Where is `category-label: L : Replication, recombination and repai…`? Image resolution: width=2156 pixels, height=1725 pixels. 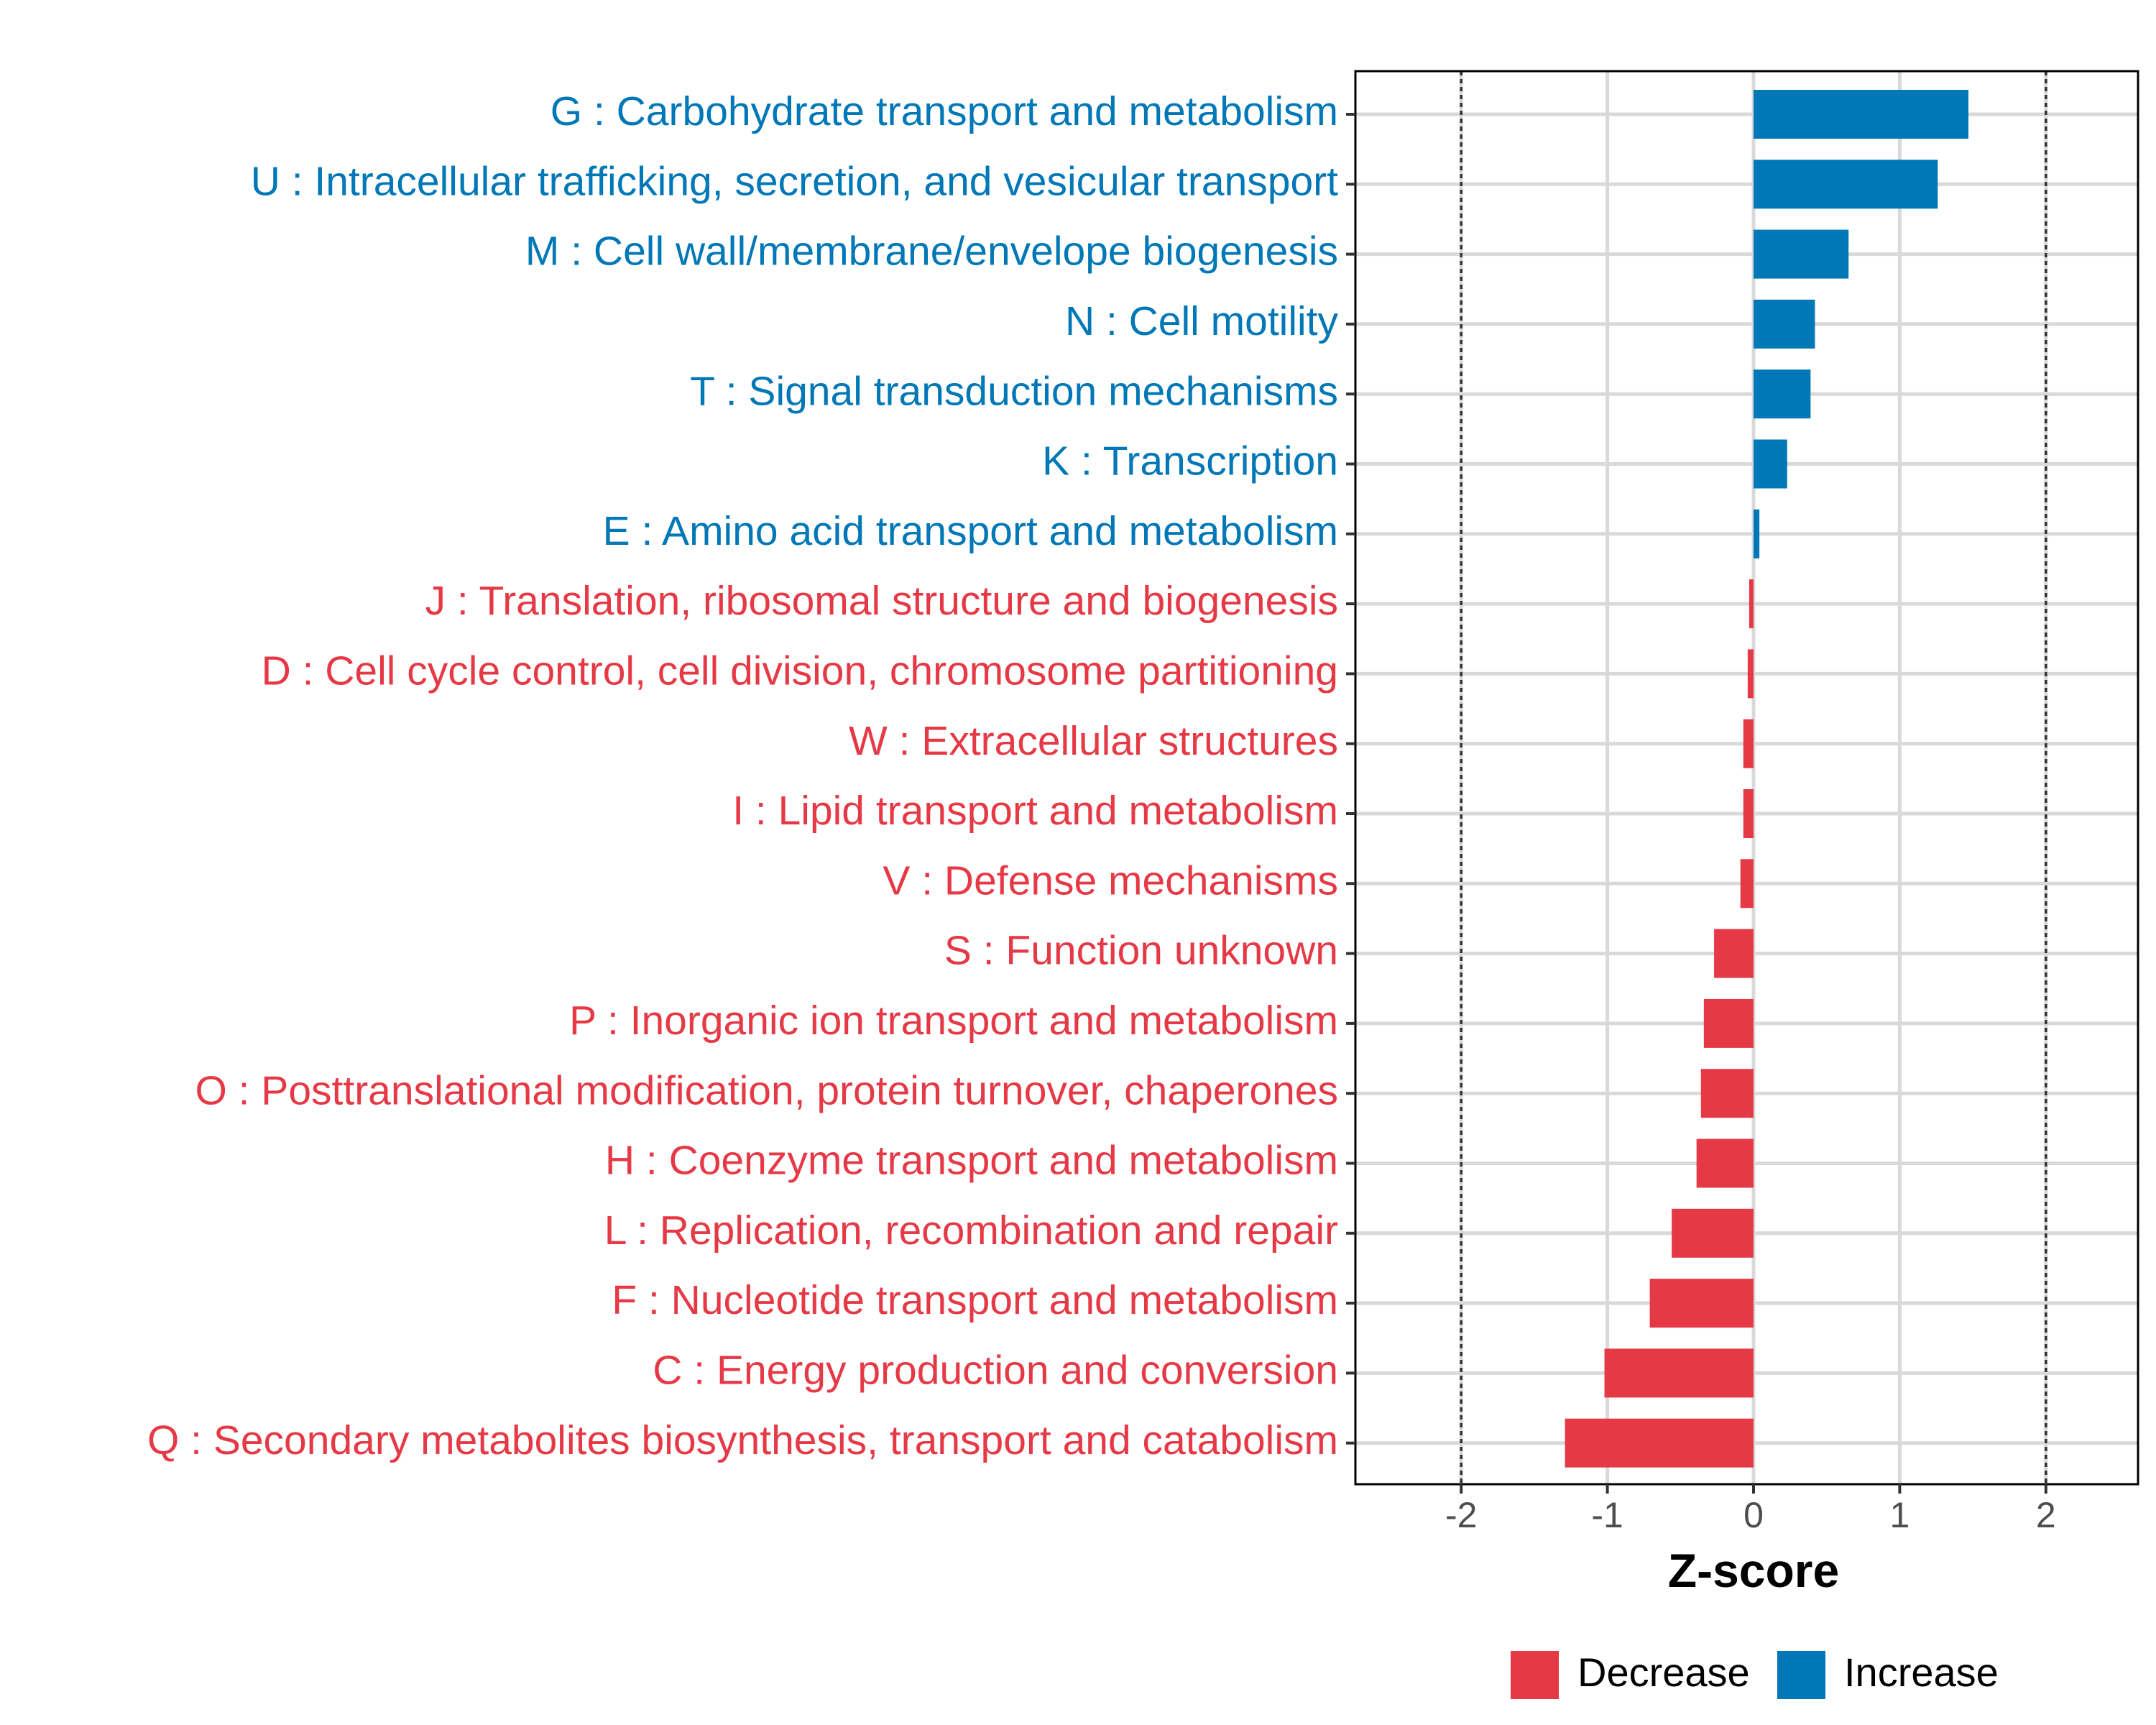
category-label: L : Replication, recombination and repai… is located at coordinates (971, 1231).